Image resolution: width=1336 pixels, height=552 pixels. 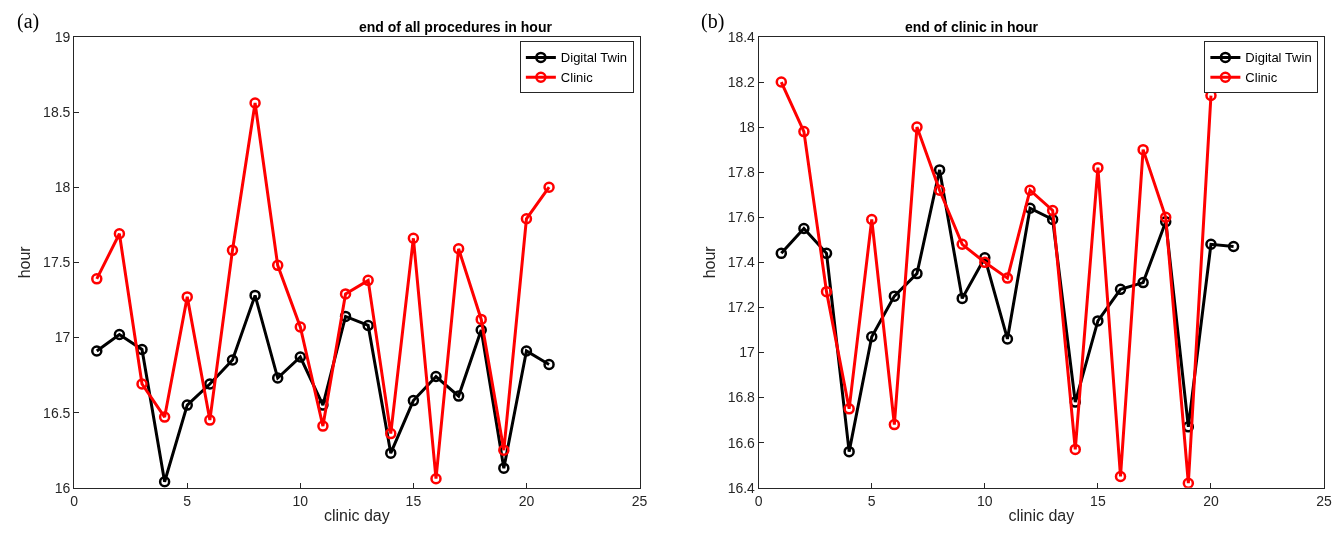 What do you see at coordinates (456, 27) in the screenshot?
I see `chart-title: end of all procedures in hour` at bounding box center [456, 27].